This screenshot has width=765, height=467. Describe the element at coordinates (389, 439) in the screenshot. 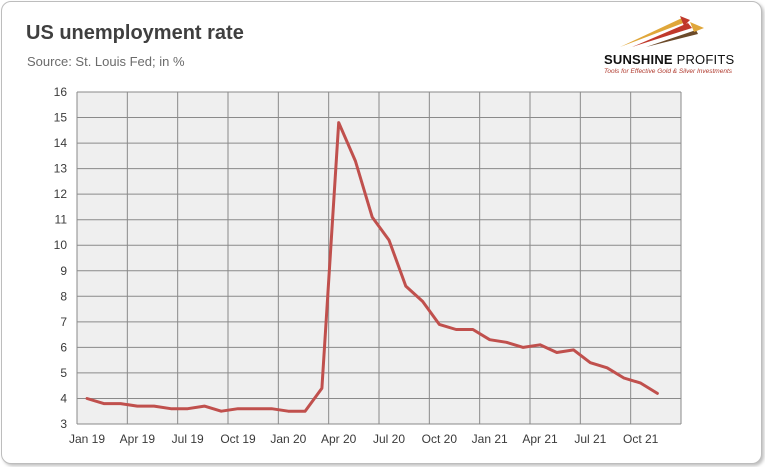

I see `x-tick-label: Jul 20` at that location.